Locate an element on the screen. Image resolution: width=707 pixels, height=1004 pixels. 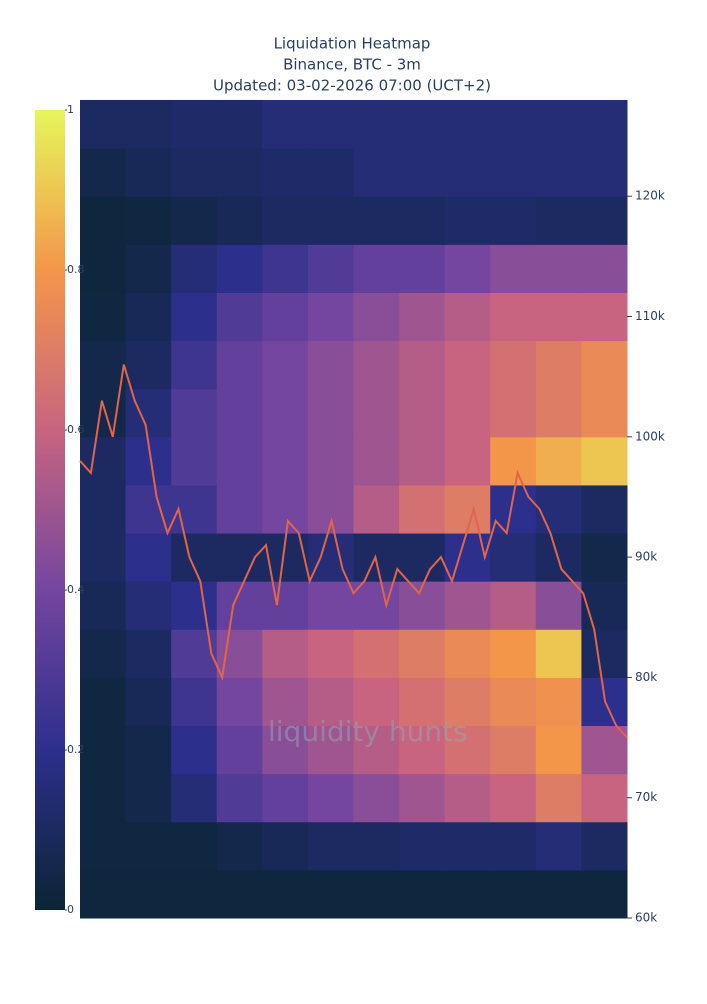
watermark: liquidity hunts is located at coordinates (368, 731).